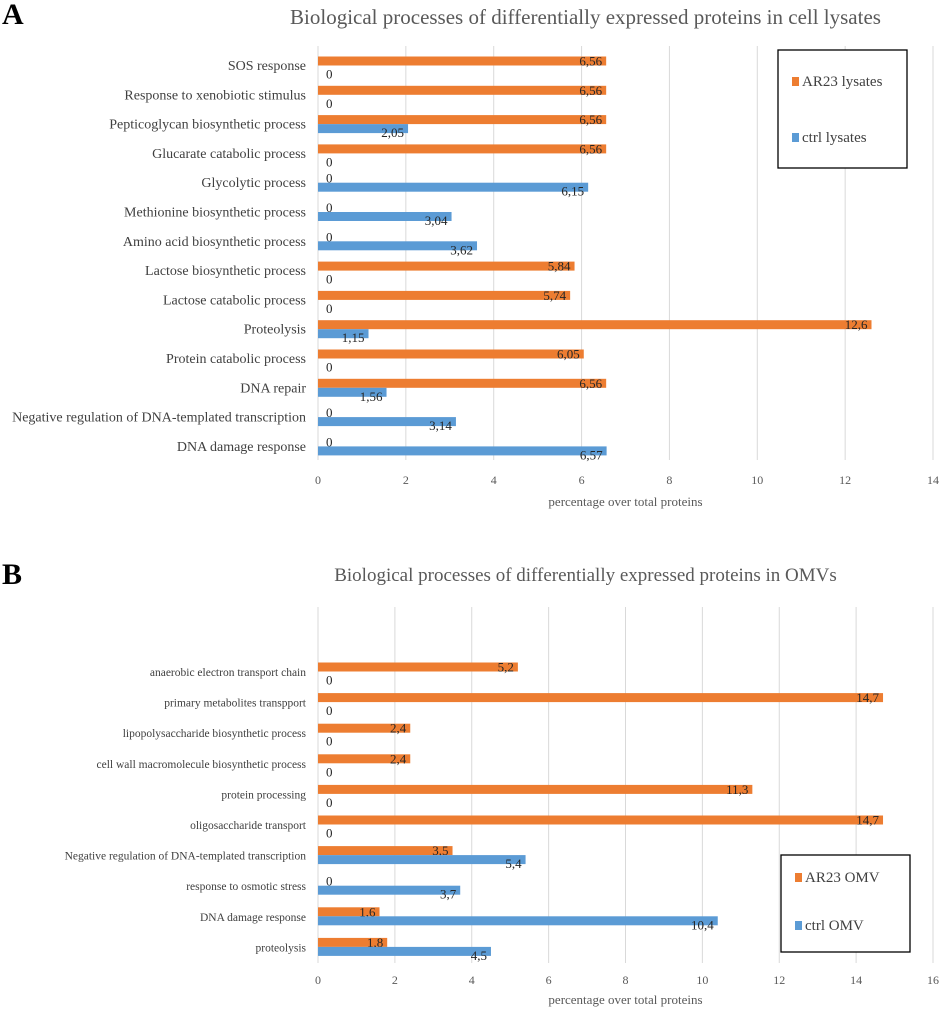 The width and height of the screenshot is (941, 1009). Describe the element at coordinates (461, 249) in the screenshot. I see `chart-a-data-label: 3,62` at that location.